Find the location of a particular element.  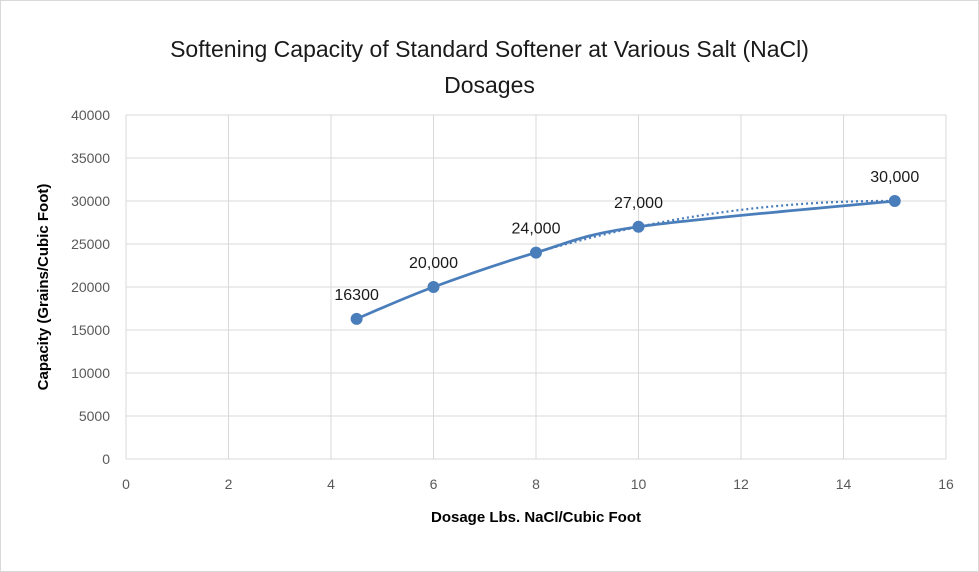

data-label: 24,000 is located at coordinates (536, 229).